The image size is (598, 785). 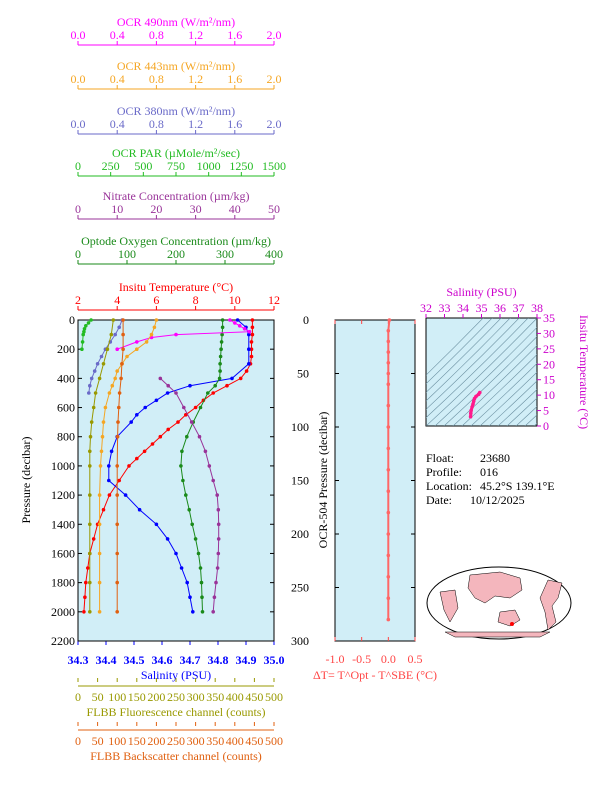 I want to click on top-axis-tick-label-ocr-490nm-w-m-nm: 1.2, so click(x=195, y=35).